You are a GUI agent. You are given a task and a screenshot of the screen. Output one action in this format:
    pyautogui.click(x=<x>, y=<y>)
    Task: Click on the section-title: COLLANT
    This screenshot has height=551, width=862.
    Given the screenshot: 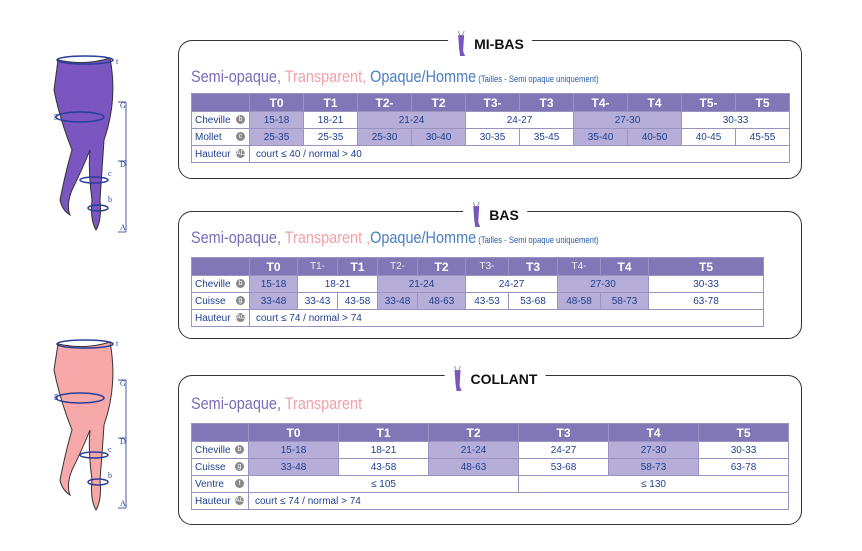 What is the action you would take?
    pyautogui.click(x=495, y=379)
    